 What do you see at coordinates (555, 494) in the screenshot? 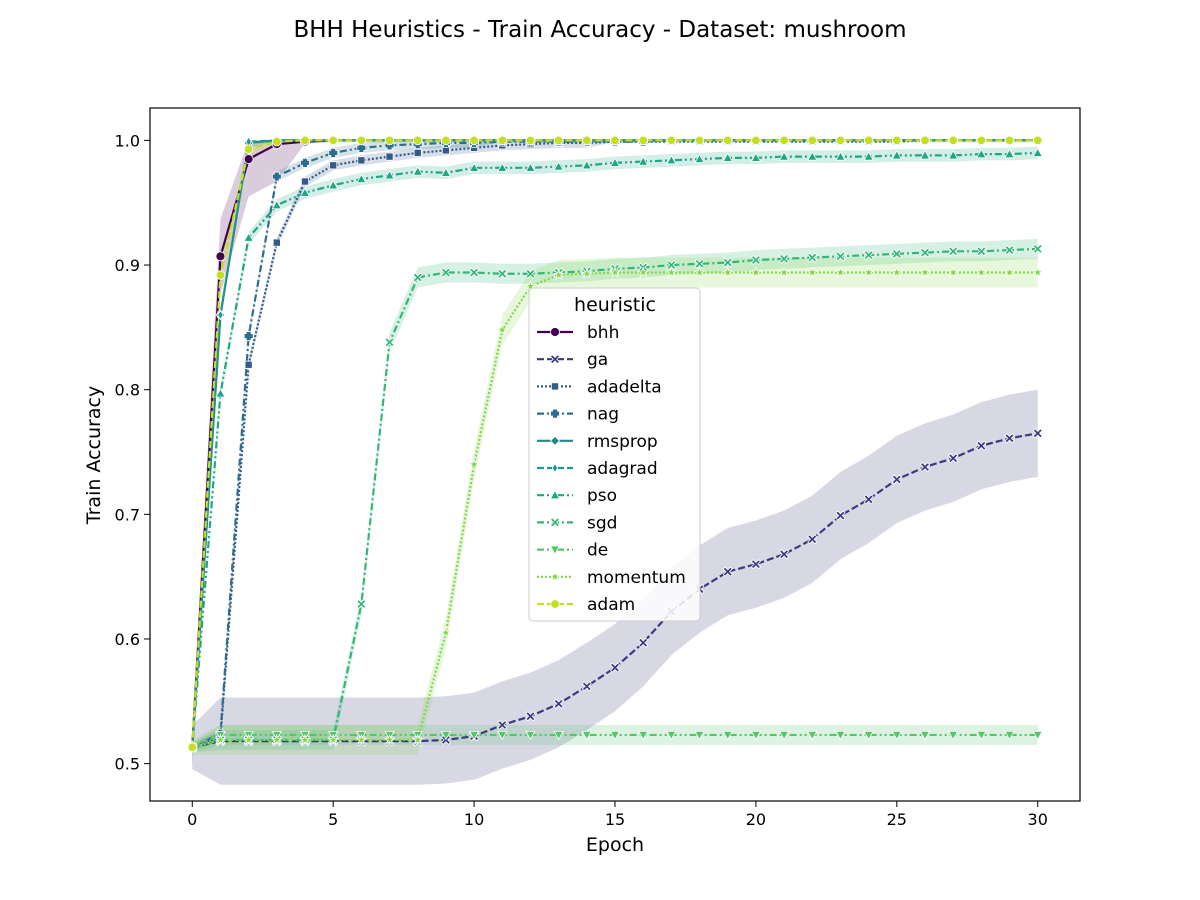
I see `legend-marker-pso` at bounding box center [555, 494].